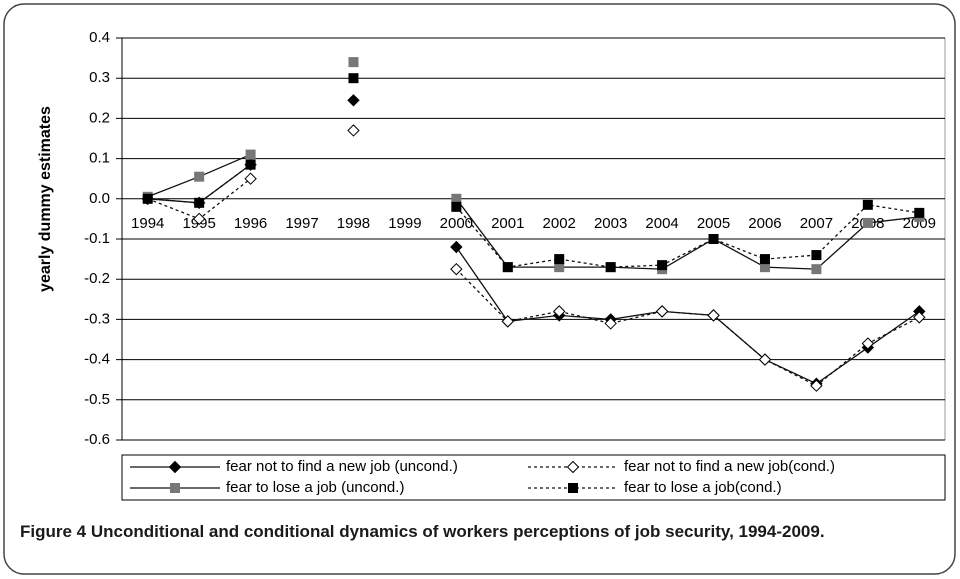  What do you see at coordinates (97, 399) in the screenshot?
I see `y-tick-label: -0.5` at bounding box center [97, 399].